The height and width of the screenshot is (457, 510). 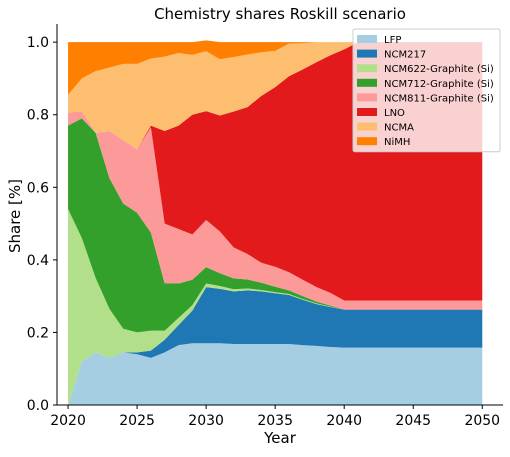 What do you see at coordinates (394, 113) in the screenshot?
I see `legend-label: LNO` at bounding box center [394, 113].